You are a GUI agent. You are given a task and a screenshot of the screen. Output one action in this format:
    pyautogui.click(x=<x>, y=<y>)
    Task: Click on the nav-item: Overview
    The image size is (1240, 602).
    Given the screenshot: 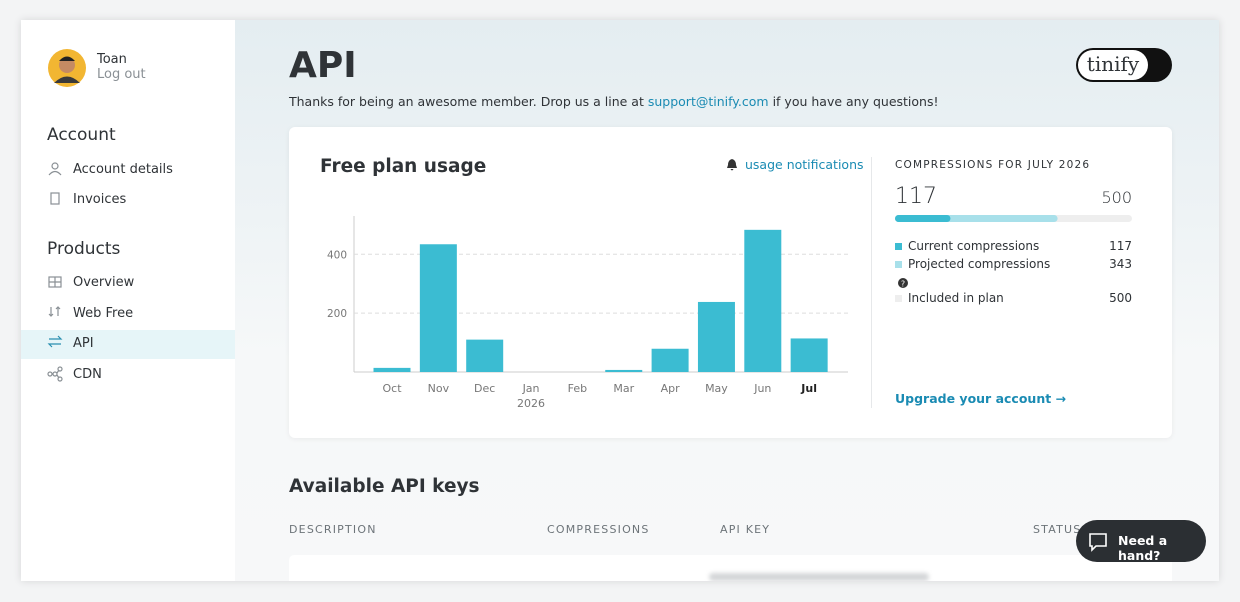 What is the action you would take?
    pyautogui.click(x=104, y=282)
    